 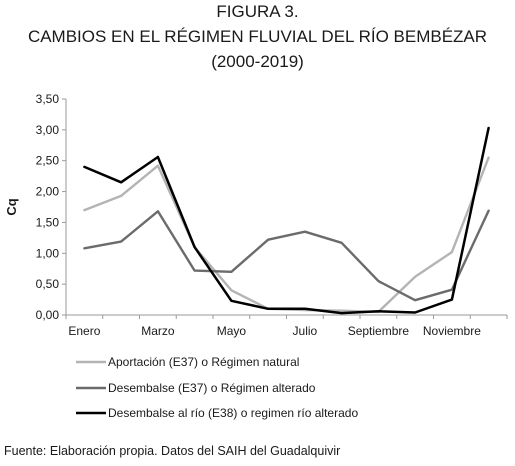 I want to click on legend-label: Aportación (E37) o Régimen natural, so click(x=203, y=362).